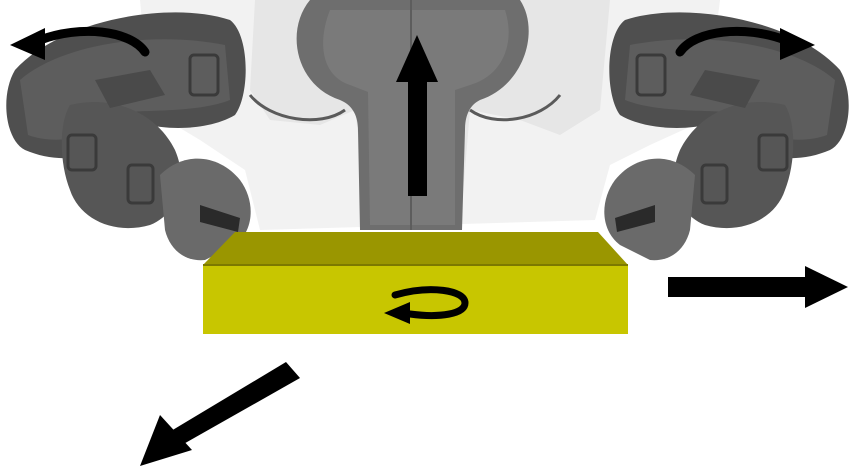 The height and width of the screenshot is (471, 855). What do you see at coordinates (415, 283) in the screenshot?
I see `yellow-box` at bounding box center [415, 283].